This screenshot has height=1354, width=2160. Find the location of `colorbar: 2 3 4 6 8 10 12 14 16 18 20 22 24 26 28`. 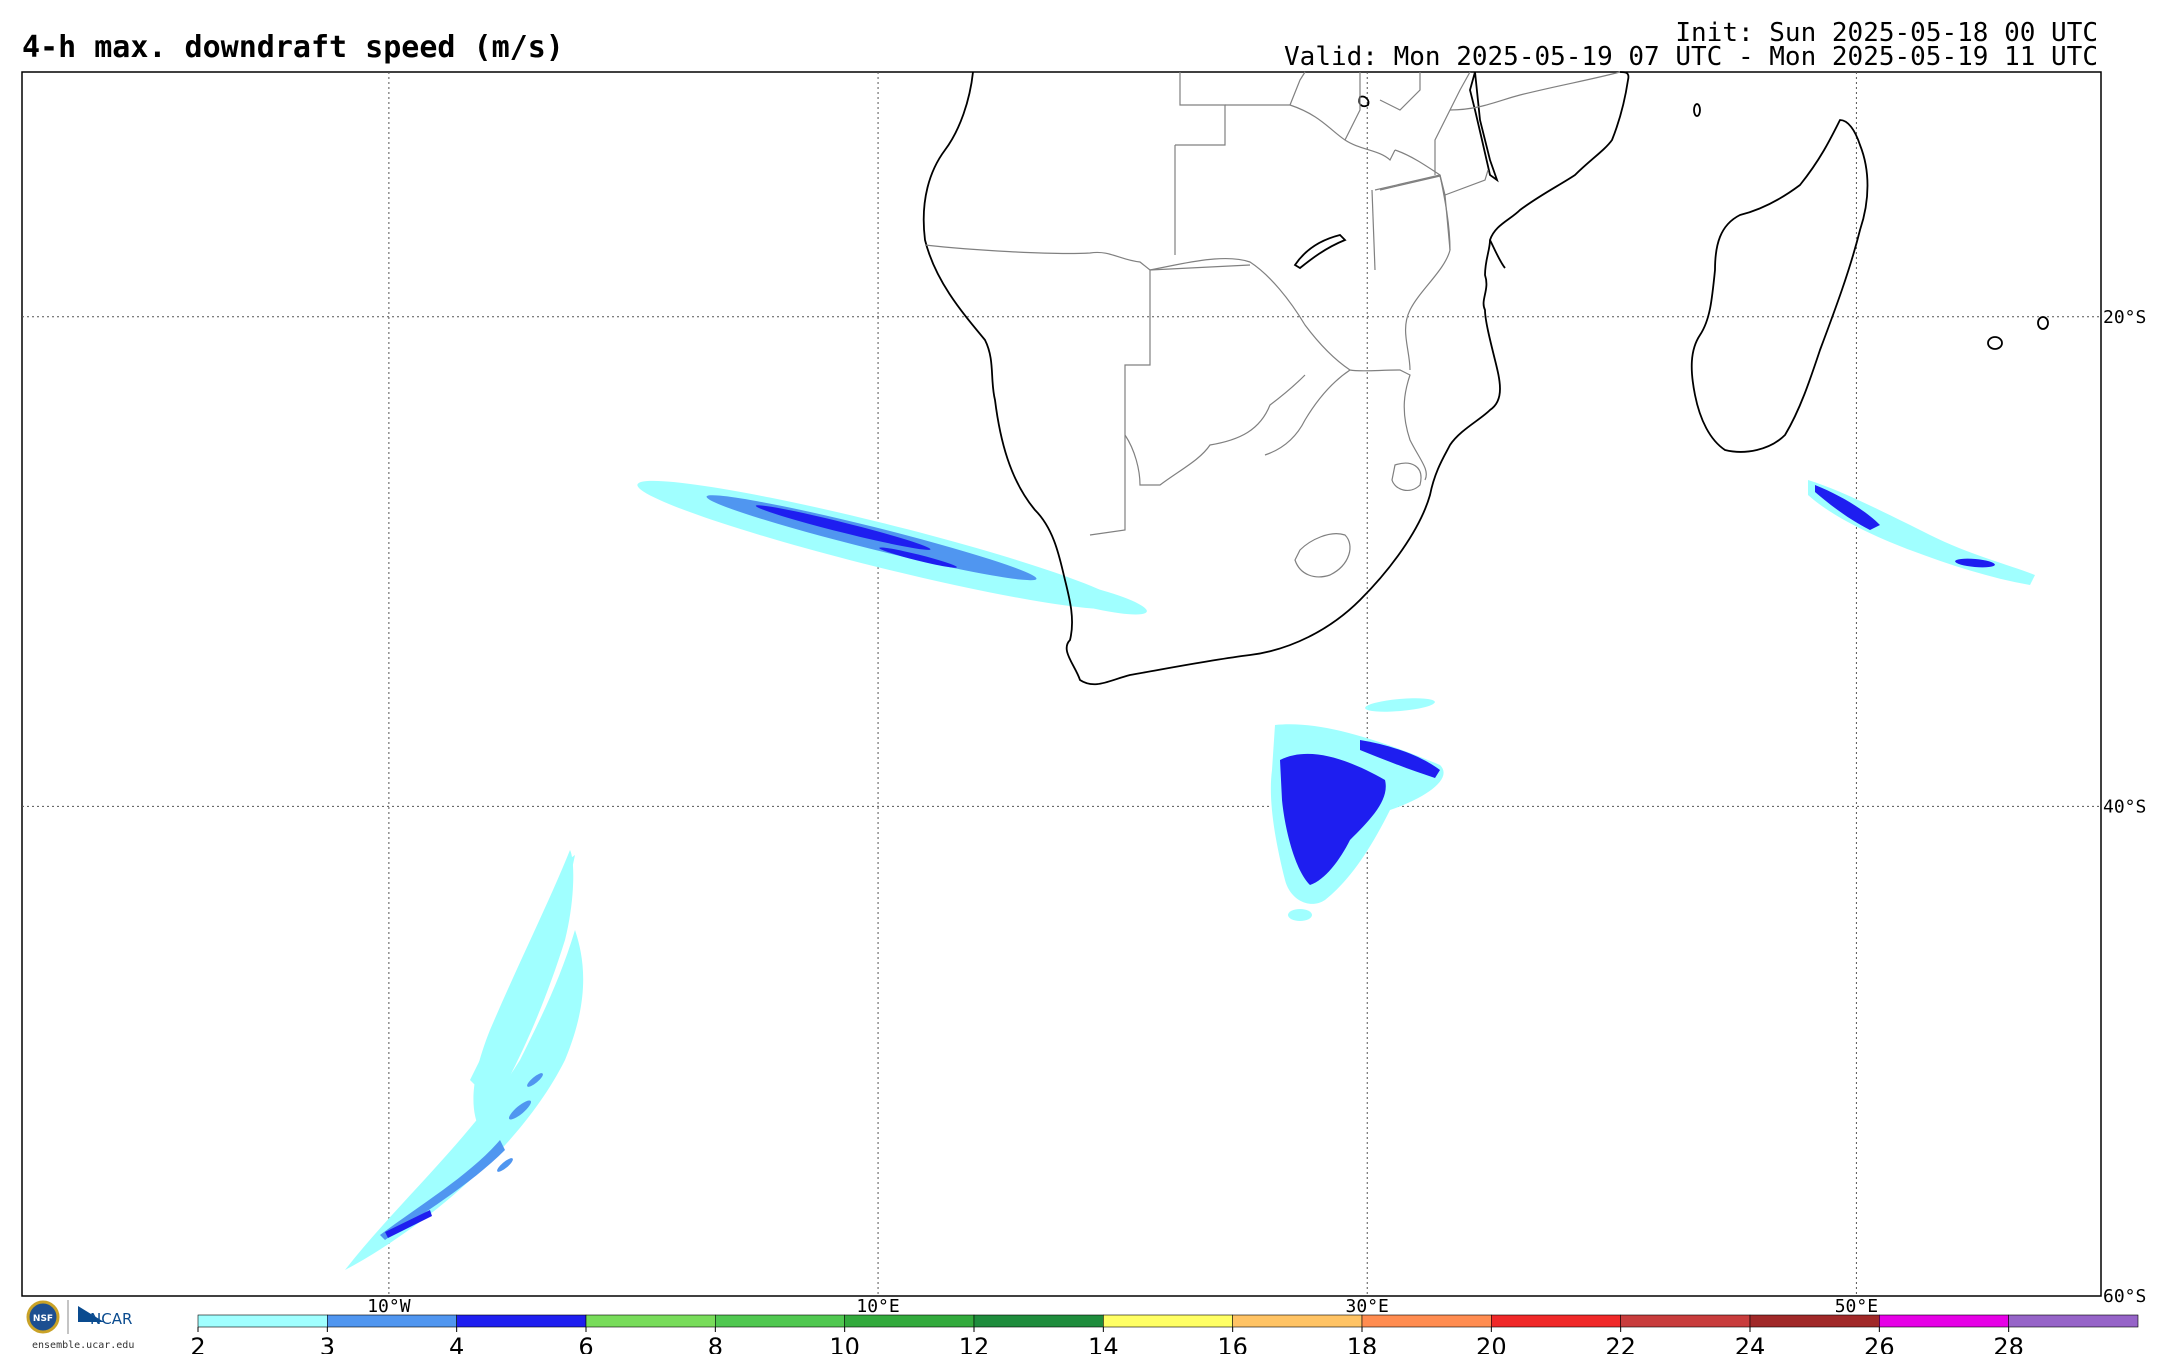

colorbar: 2 3 4 6 8 10 12 14 16 18 20 22 24 26 28 is located at coordinates (1164, 1334).